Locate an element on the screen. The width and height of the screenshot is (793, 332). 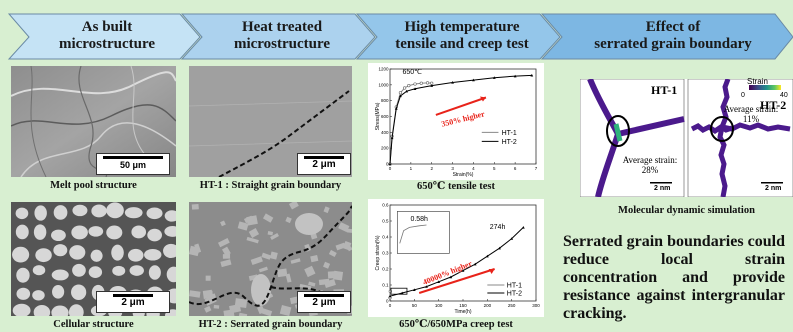
temperature-label: 650℃ is located at coordinates (413, 72).